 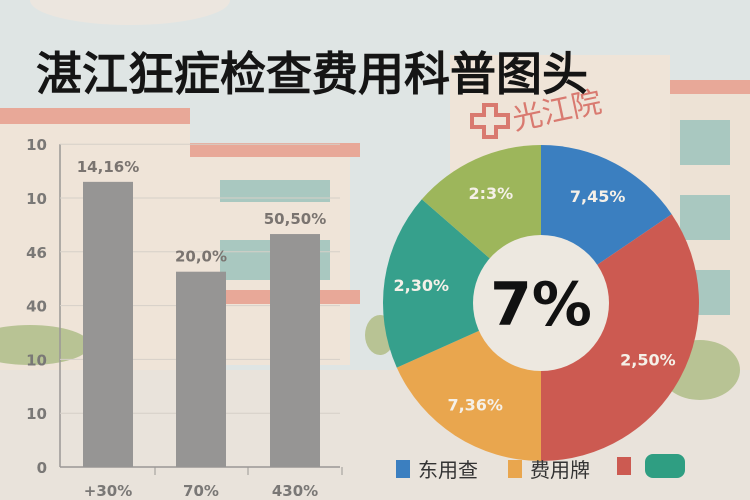 I want to click on legend-label: 东用查, so click(x=448, y=470).